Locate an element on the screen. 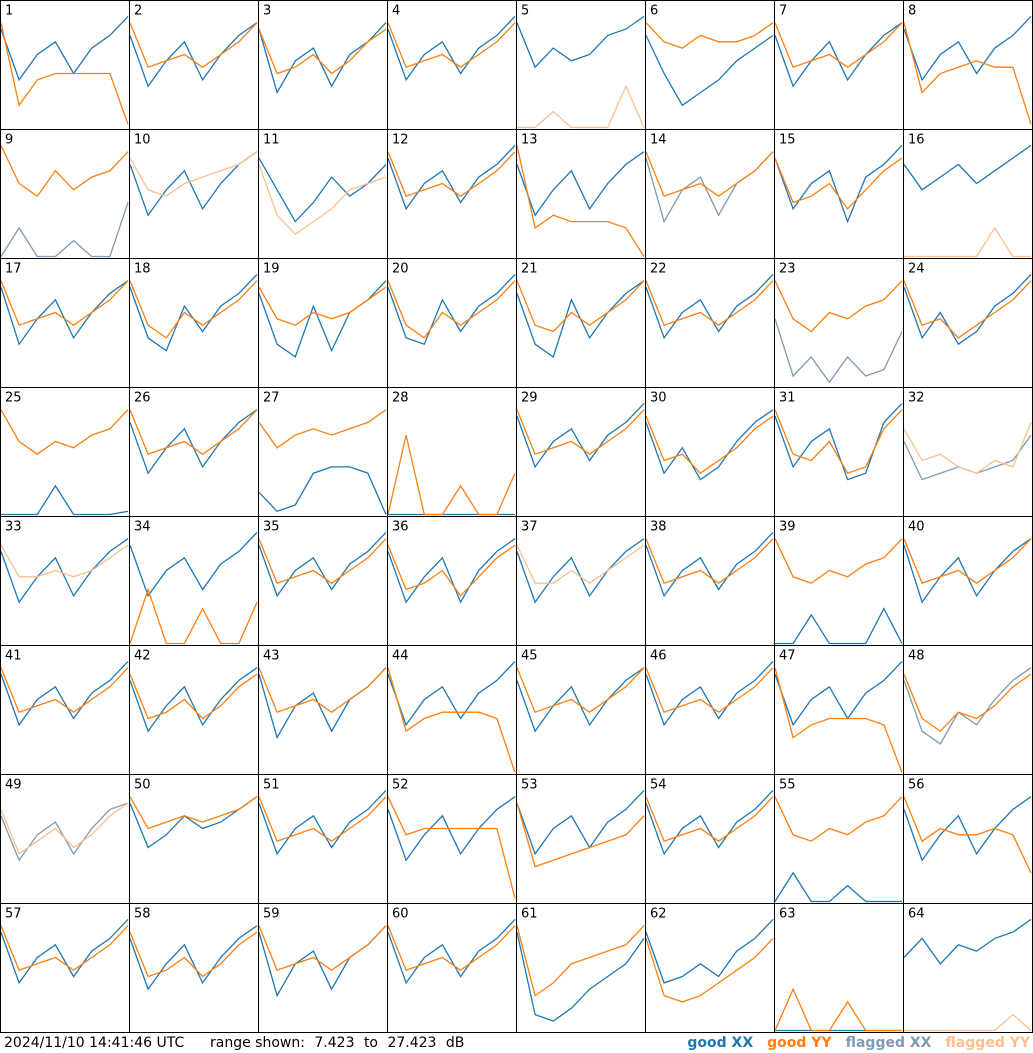  legend-entry: good XX is located at coordinates (720, 1043).